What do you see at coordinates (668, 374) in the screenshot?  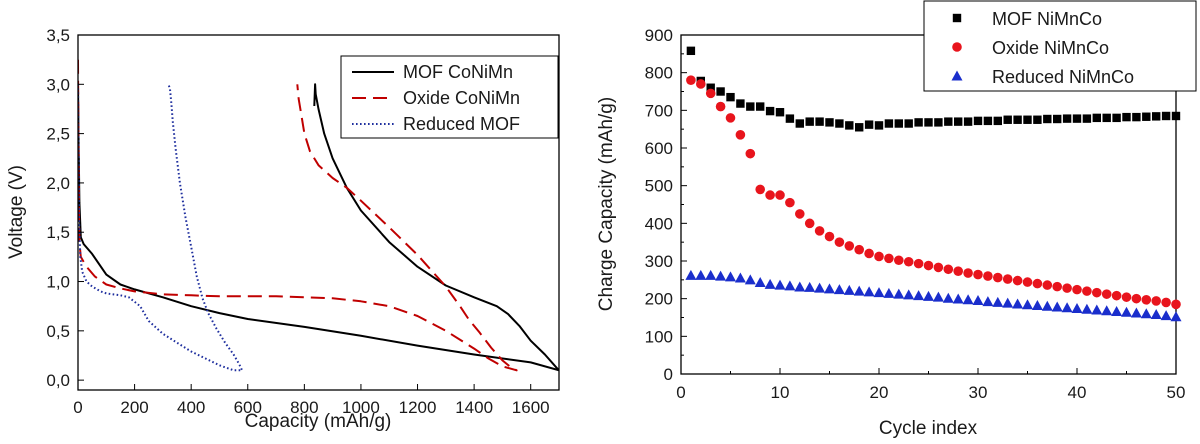 I see `y-tick-label-right: 0` at bounding box center [668, 374].